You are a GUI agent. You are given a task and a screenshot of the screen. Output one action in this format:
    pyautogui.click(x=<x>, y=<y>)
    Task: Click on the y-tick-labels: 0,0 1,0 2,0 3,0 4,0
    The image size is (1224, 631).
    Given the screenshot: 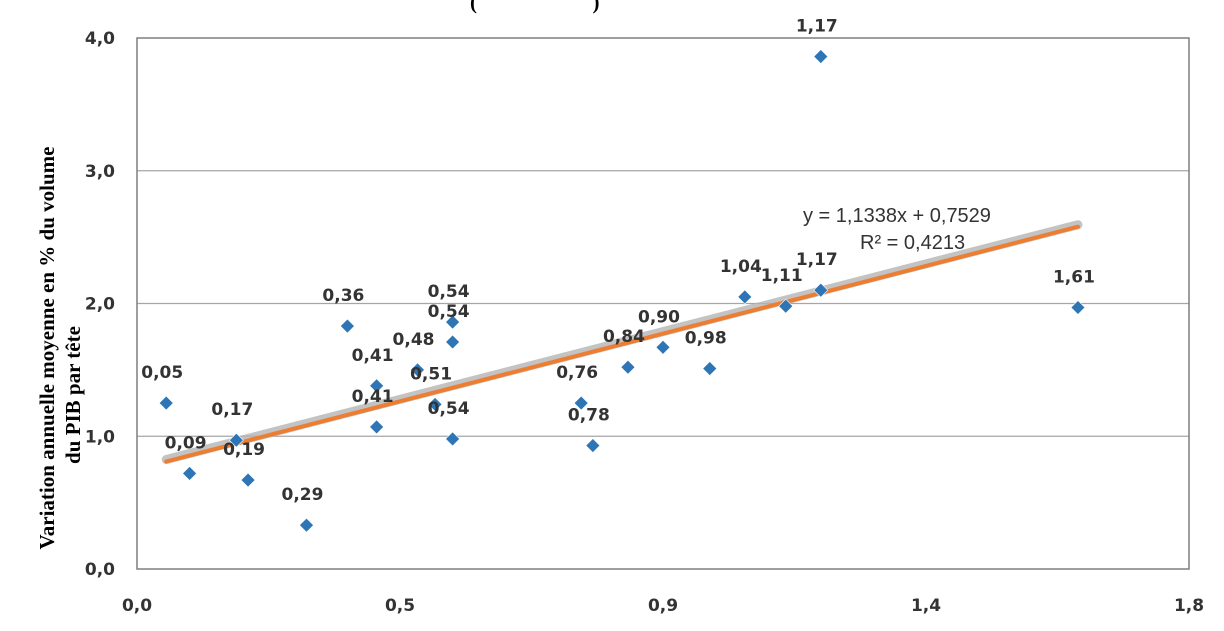 What is the action you would take?
    pyautogui.click(x=100, y=304)
    